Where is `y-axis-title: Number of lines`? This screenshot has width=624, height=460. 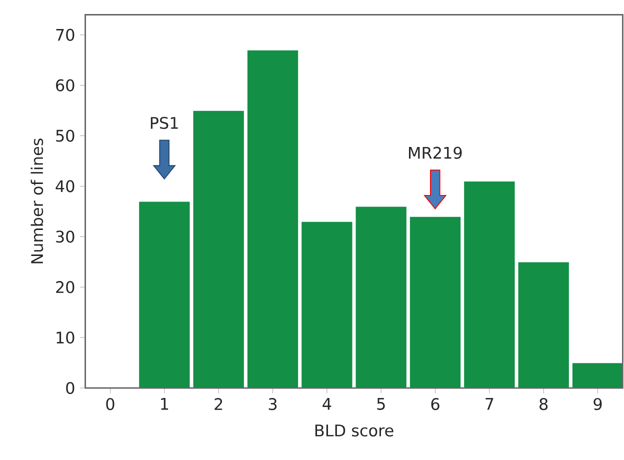 y-axis-title: Number of lines is located at coordinates (37, 201).